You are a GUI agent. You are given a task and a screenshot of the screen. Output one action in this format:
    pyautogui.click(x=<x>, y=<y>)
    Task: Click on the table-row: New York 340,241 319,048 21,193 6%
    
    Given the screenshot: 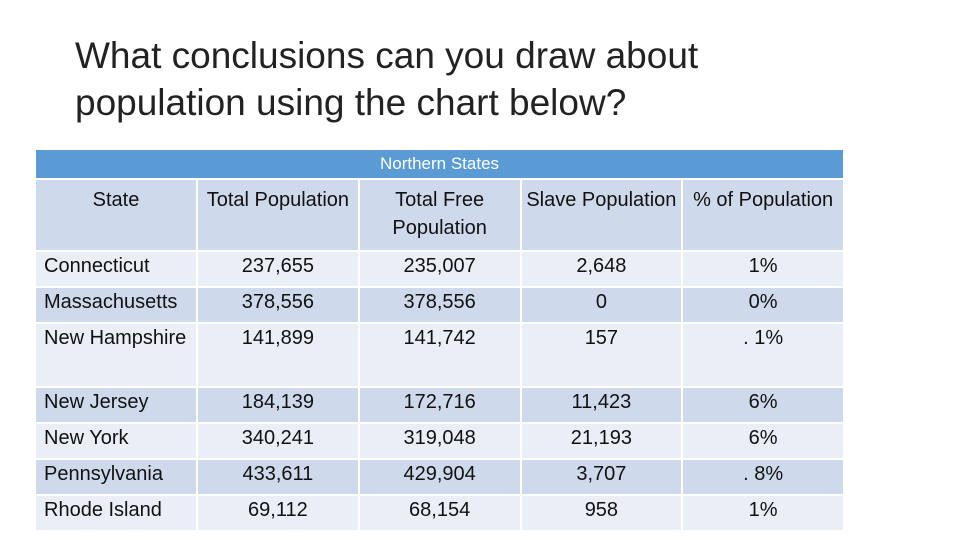 What is the action you would take?
    pyautogui.click(x=439, y=441)
    